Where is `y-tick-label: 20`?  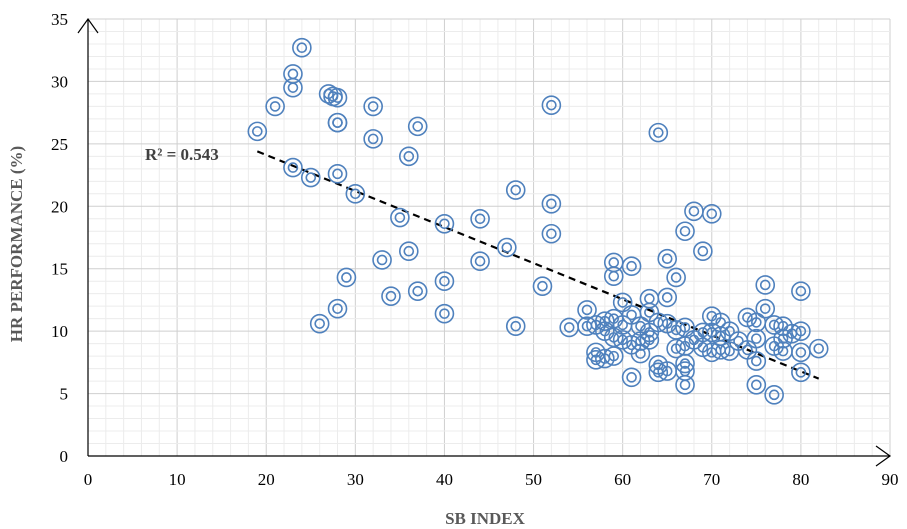 y-tick-label: 20 is located at coordinates (59, 206).